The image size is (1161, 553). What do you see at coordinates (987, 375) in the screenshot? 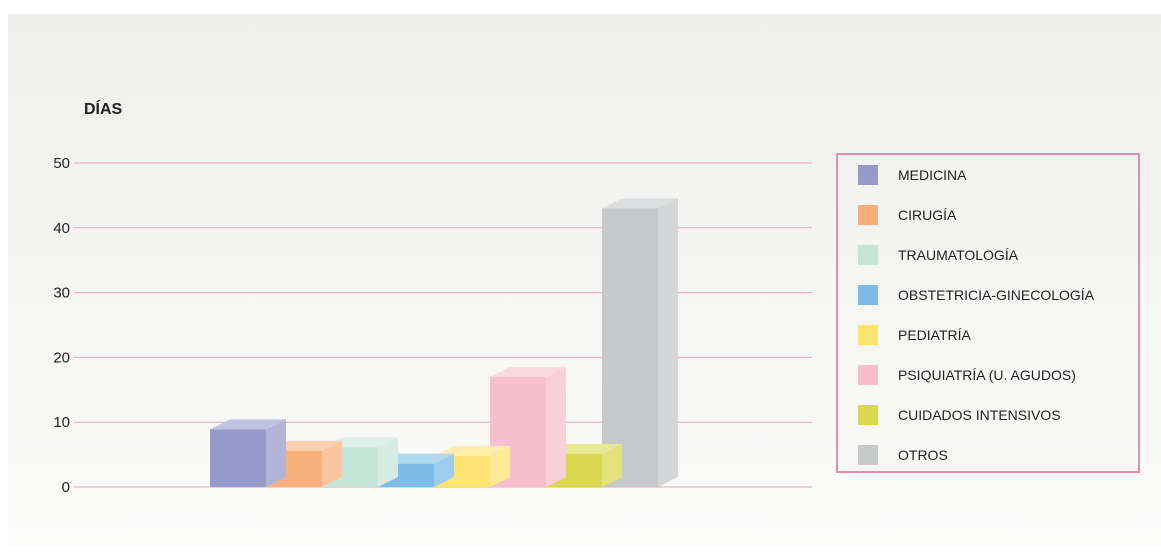
I see `legend-label: PSIQUIATRÍA (U. AGUDOS)` at bounding box center [987, 375].